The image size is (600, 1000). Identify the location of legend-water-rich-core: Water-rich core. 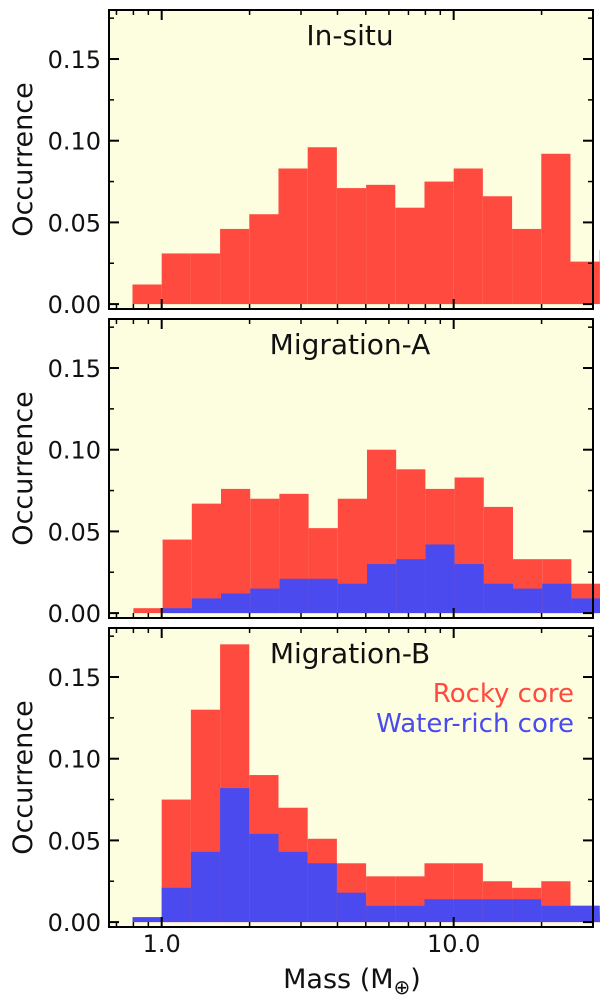
(475, 724).